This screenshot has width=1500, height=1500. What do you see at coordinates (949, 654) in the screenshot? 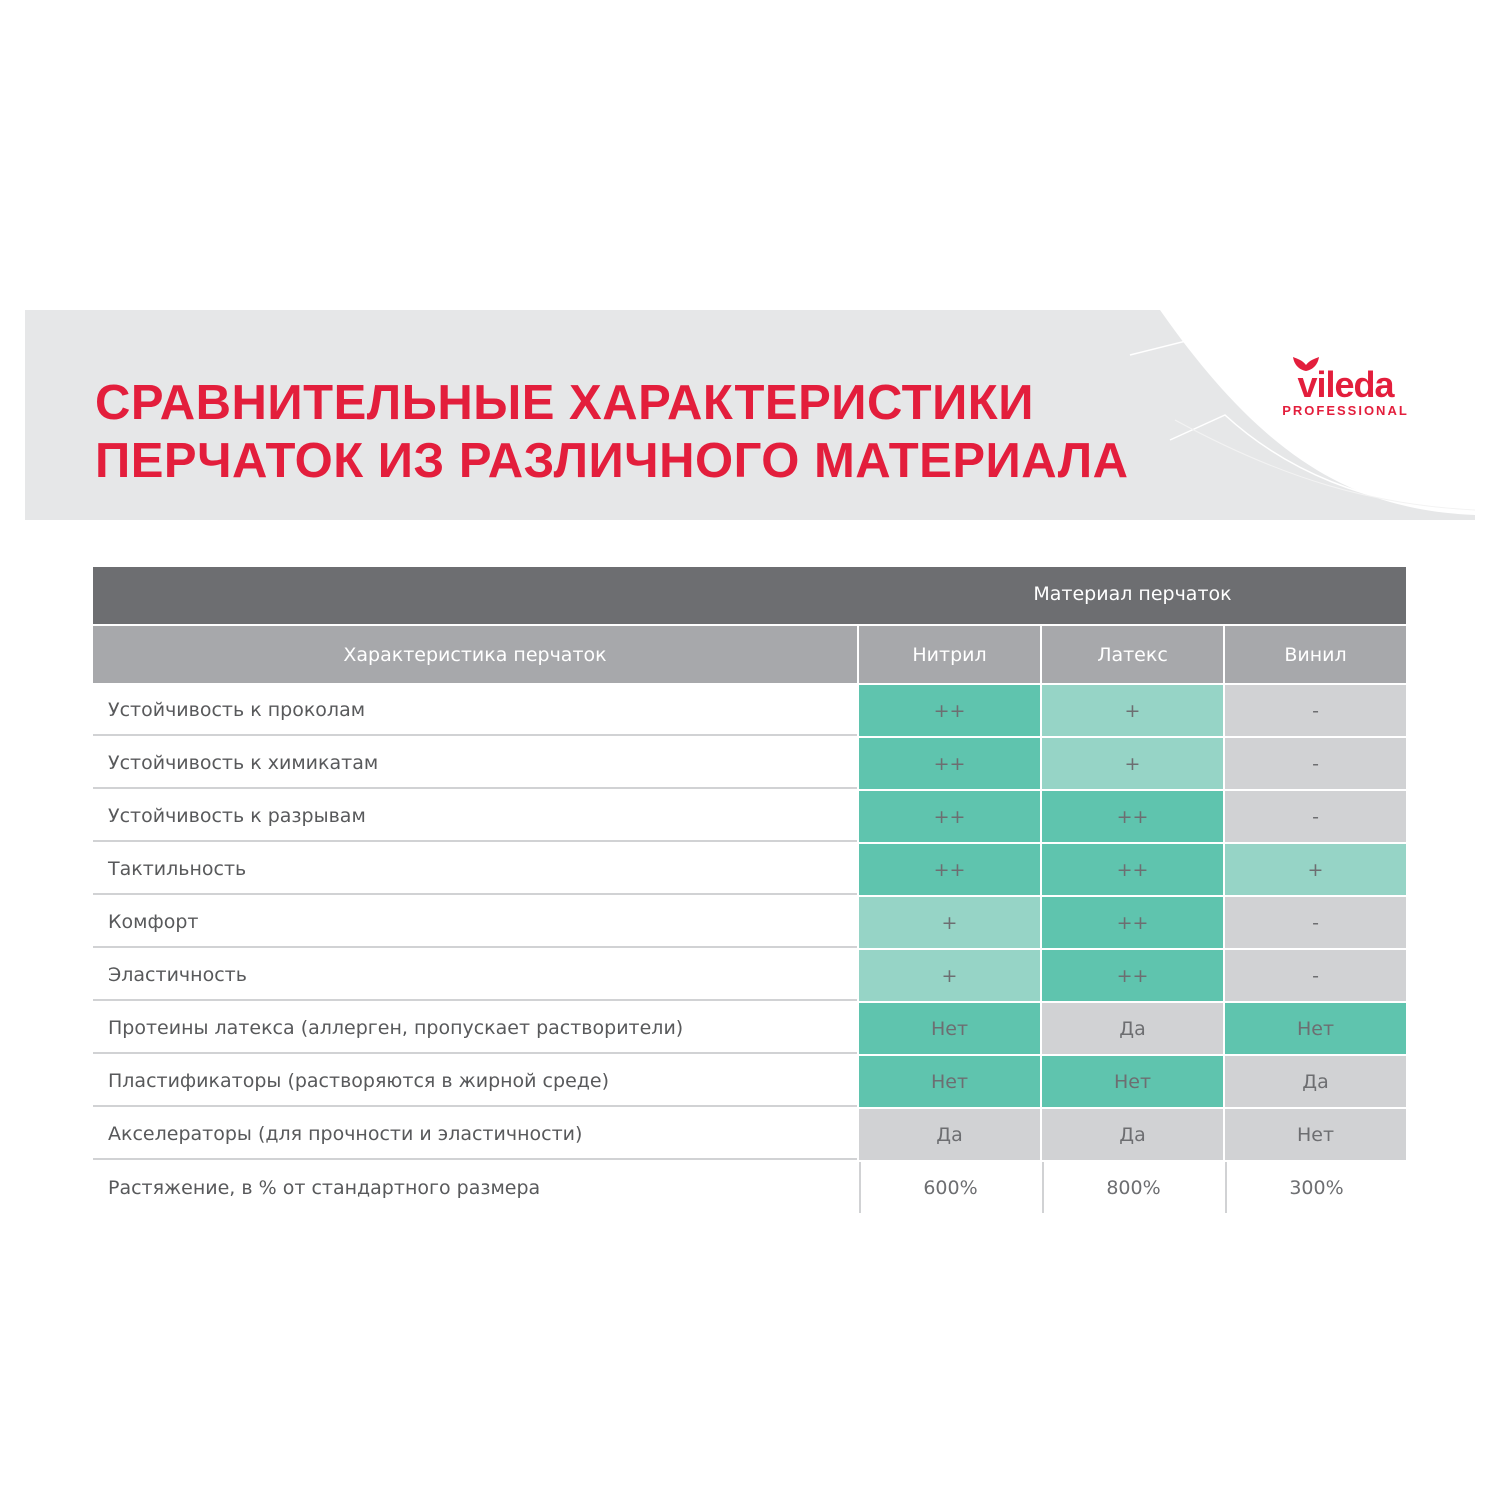
I see `column-header-nitrile: Нитрил` at bounding box center [949, 654].